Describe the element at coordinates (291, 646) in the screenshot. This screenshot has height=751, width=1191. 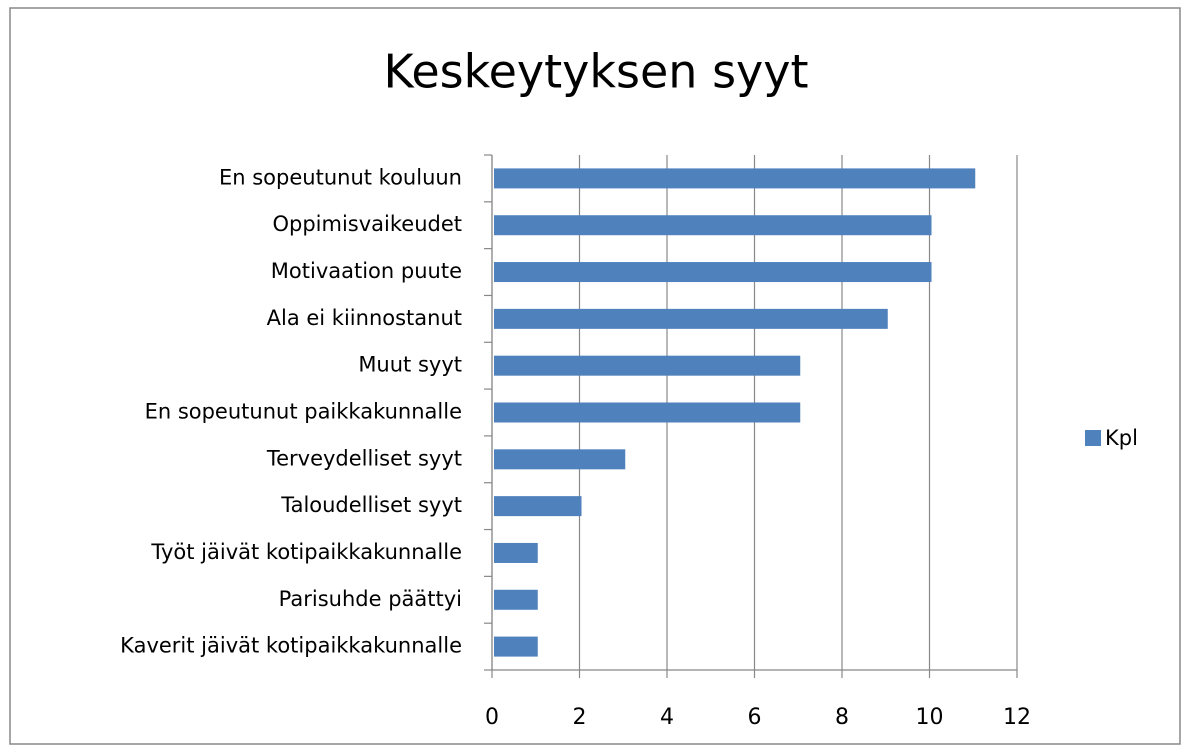
I see `y-tick-label: Kaverit jäivät kotipaikkakunnalle` at that location.